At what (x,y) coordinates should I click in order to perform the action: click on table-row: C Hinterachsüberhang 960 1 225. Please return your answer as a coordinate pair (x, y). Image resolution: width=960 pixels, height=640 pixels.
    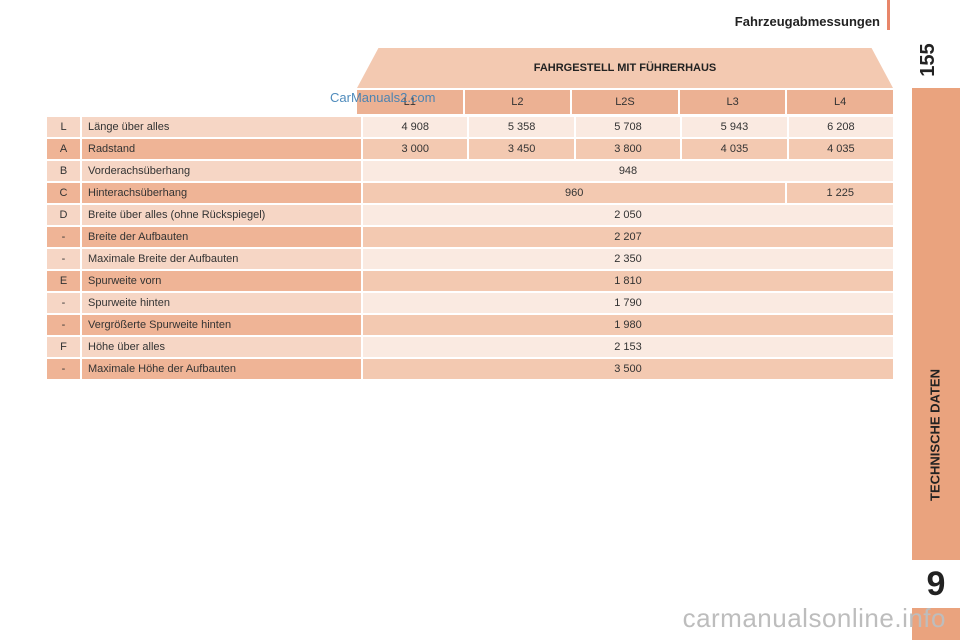
    Looking at the image, I should click on (470, 193).